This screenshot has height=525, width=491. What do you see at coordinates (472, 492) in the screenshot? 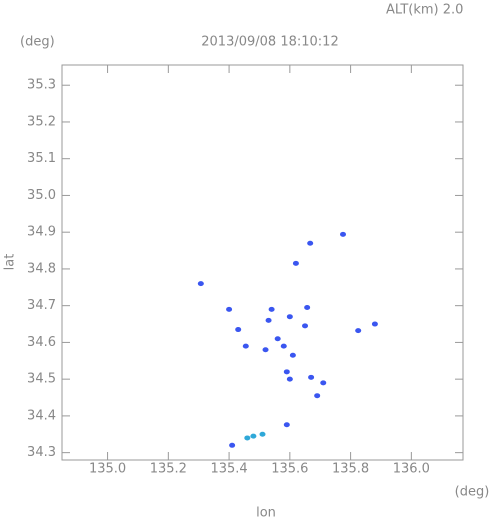
I see `x-unit: (deg)` at bounding box center [472, 492].